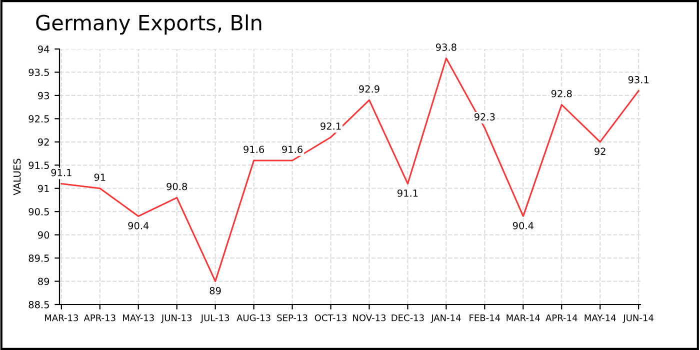 This screenshot has height=350, width=700. I want to click on y-tick-label: 93.5, so click(38, 72).